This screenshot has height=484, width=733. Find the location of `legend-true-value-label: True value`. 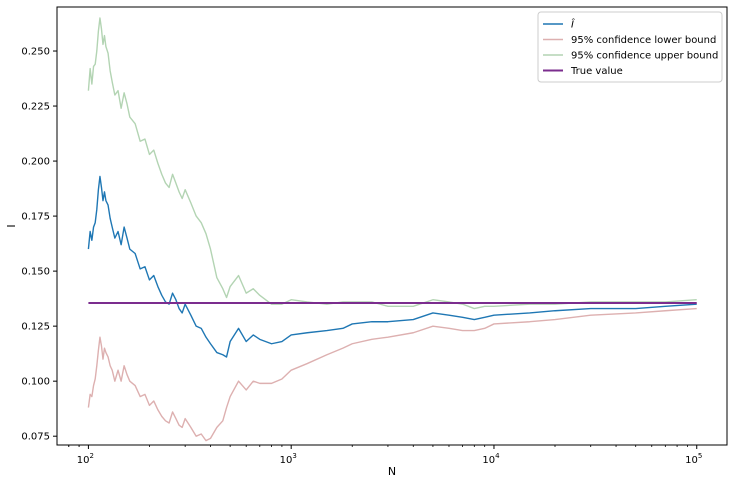

legend-true-value-label: True value is located at coordinates (596, 71).